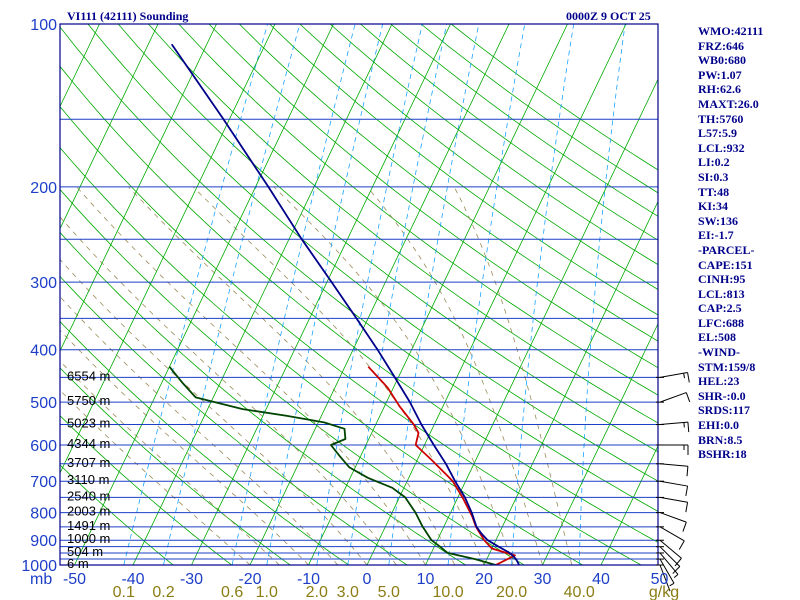 Image resolution: width=800 pixels, height=600 pixels. What do you see at coordinates (367, 579) in the screenshot?
I see `temperature-tick-label: 0` at bounding box center [367, 579].